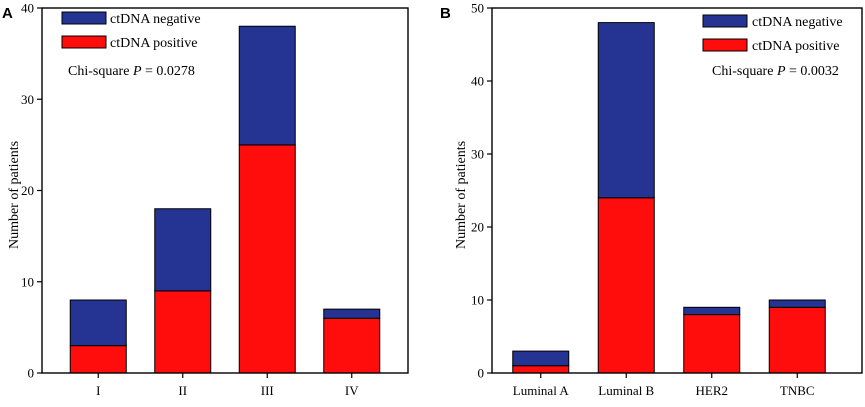 This screenshot has height=407, width=865. I want to click on panel-a-bar-iv-negative, so click(352, 313).